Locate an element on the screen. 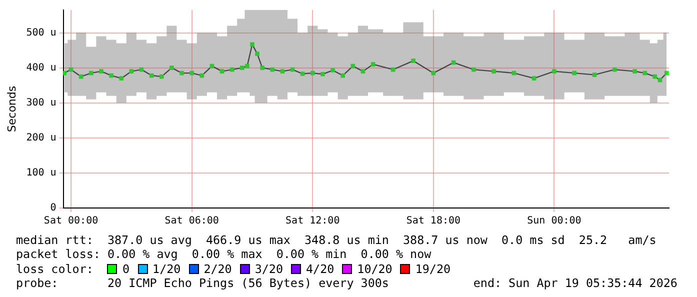  text: packet loss: 0.00 % avg 0.00 % max 0.00 % min 0.00 % now is located at coordinates (224, 254).